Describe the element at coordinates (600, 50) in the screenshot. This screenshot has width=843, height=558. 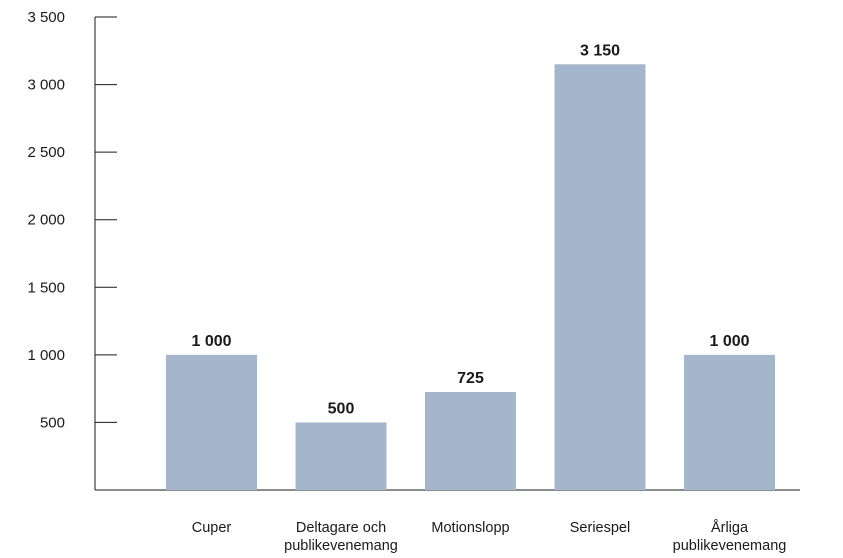
I see `bar-value-label: 3 150` at that location.